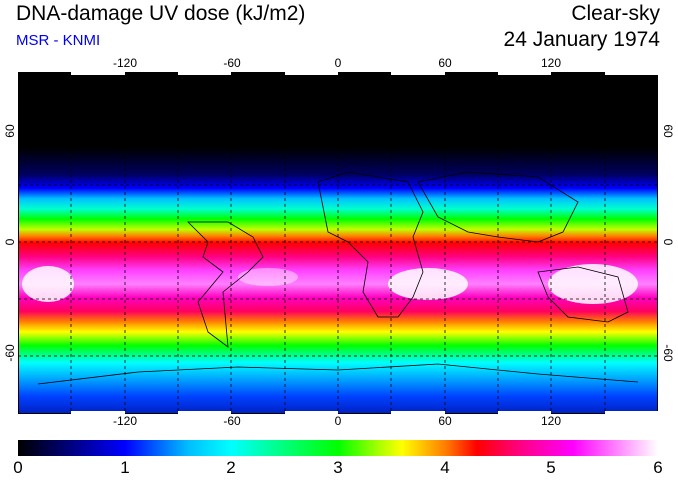 Image resolution: width=678 pixels, height=480 pixels. I want to click on peak-dose-patches, so click(330, 284).